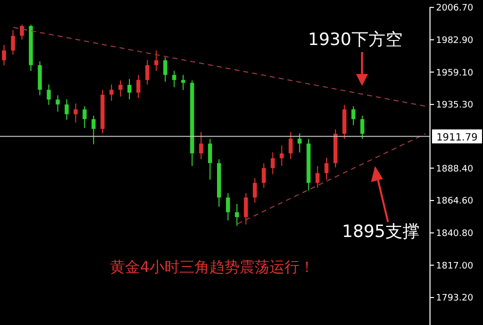 The height and width of the screenshot is (325, 483). I want to click on annotation: 1930下方空, so click(355, 40).